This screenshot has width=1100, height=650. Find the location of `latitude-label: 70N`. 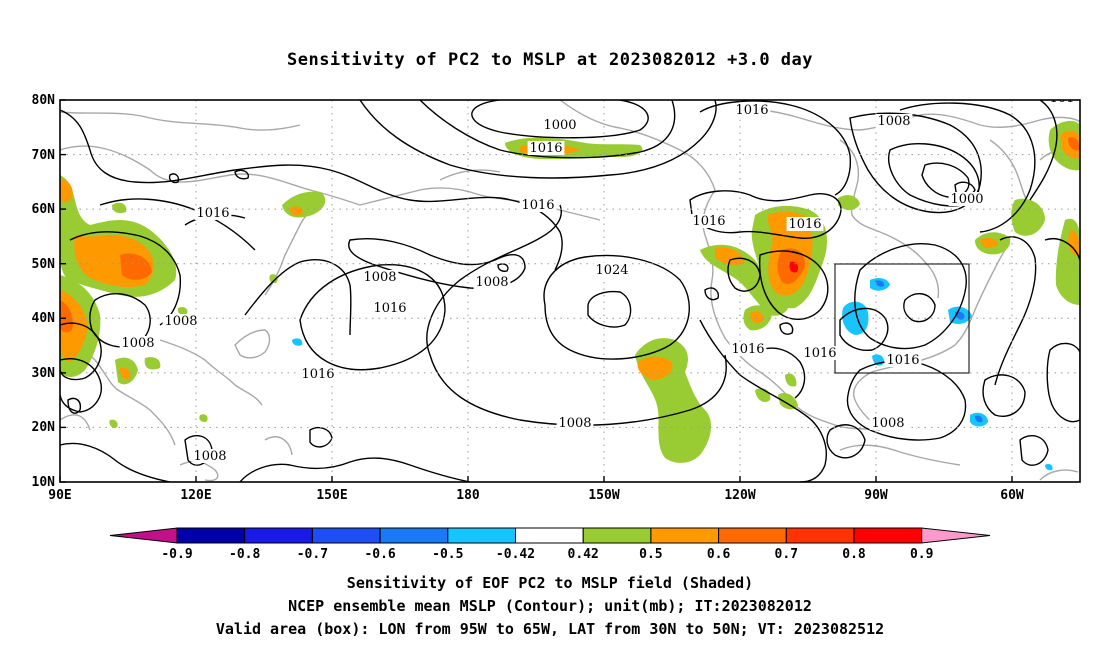

latitude-label: 70N is located at coordinates (44, 155).